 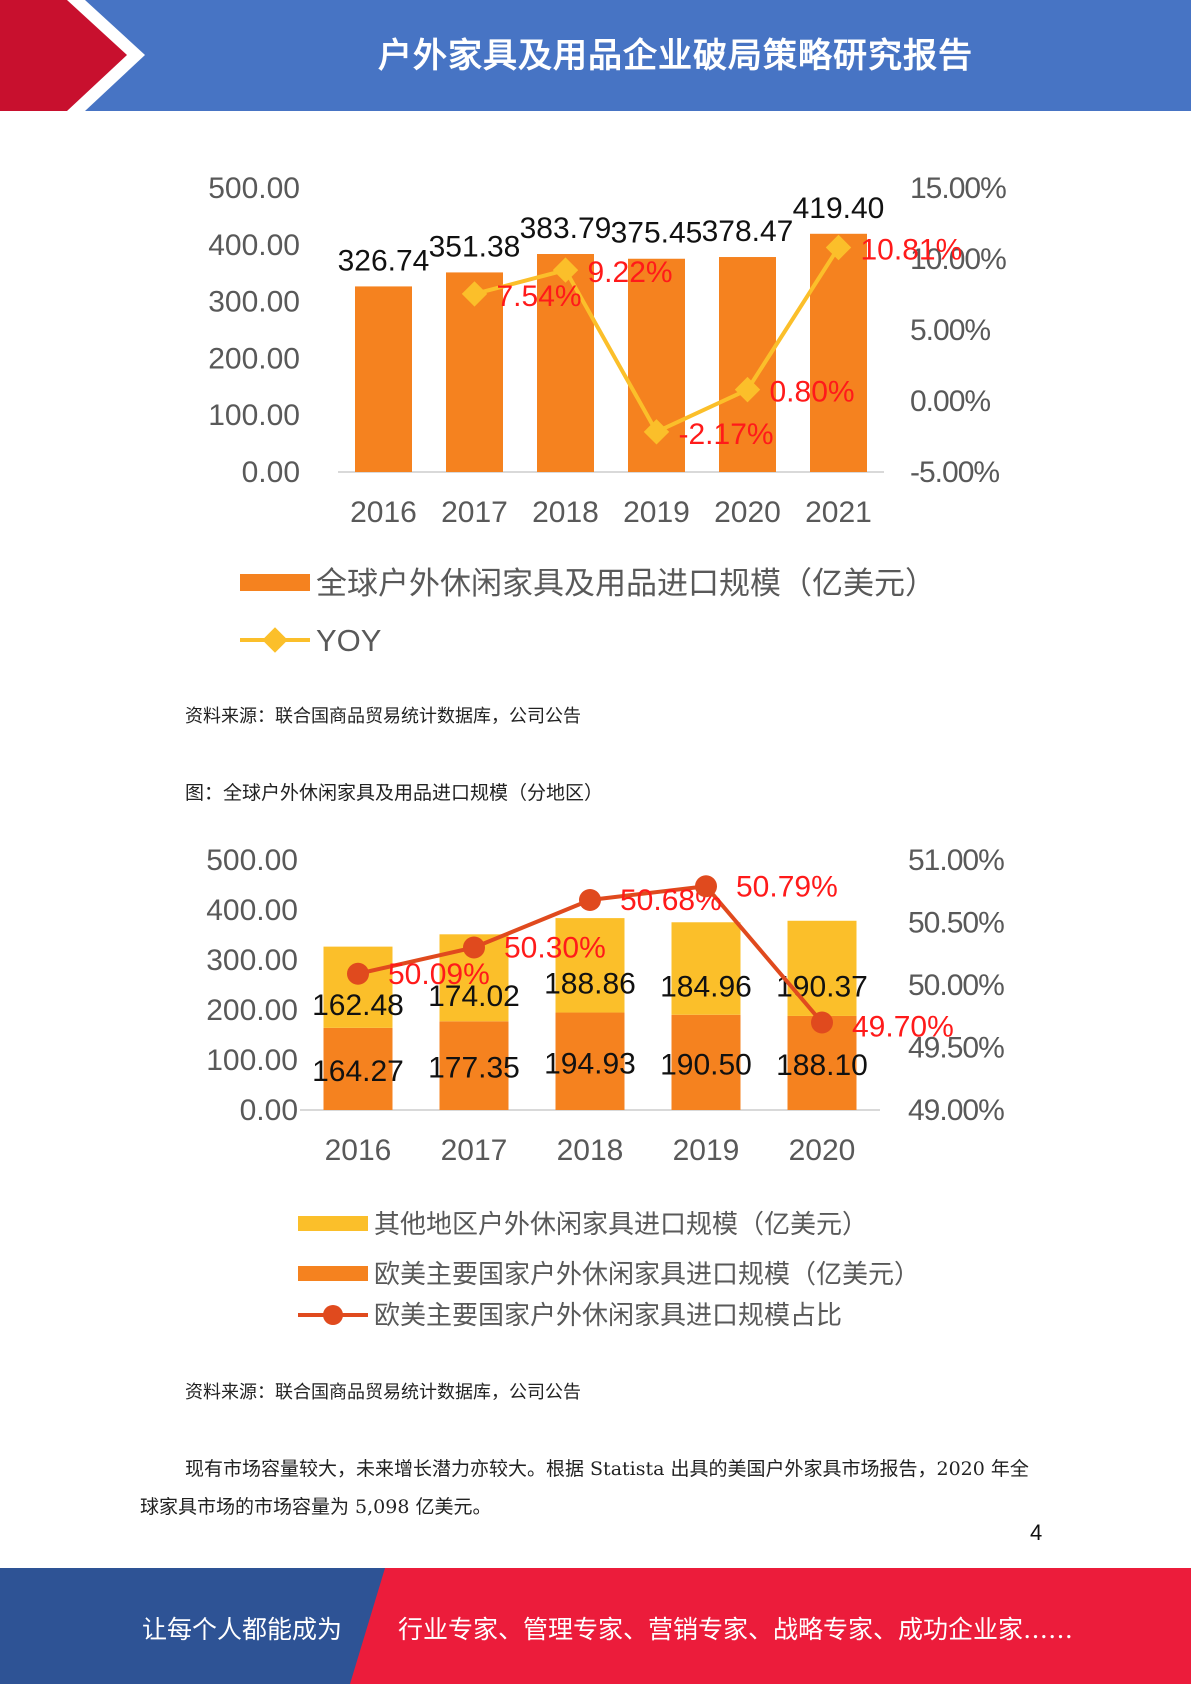 I want to click on share-data-label: 50.79%, so click(x=787, y=886).